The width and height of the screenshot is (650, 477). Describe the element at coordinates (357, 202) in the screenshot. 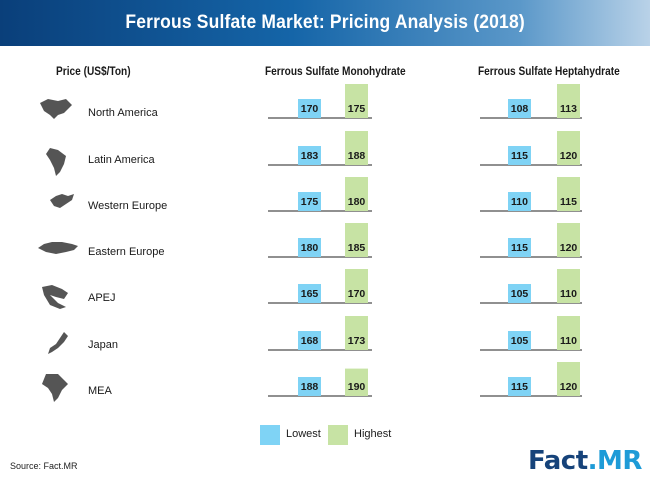

I see `data-label-highest: 180` at that location.